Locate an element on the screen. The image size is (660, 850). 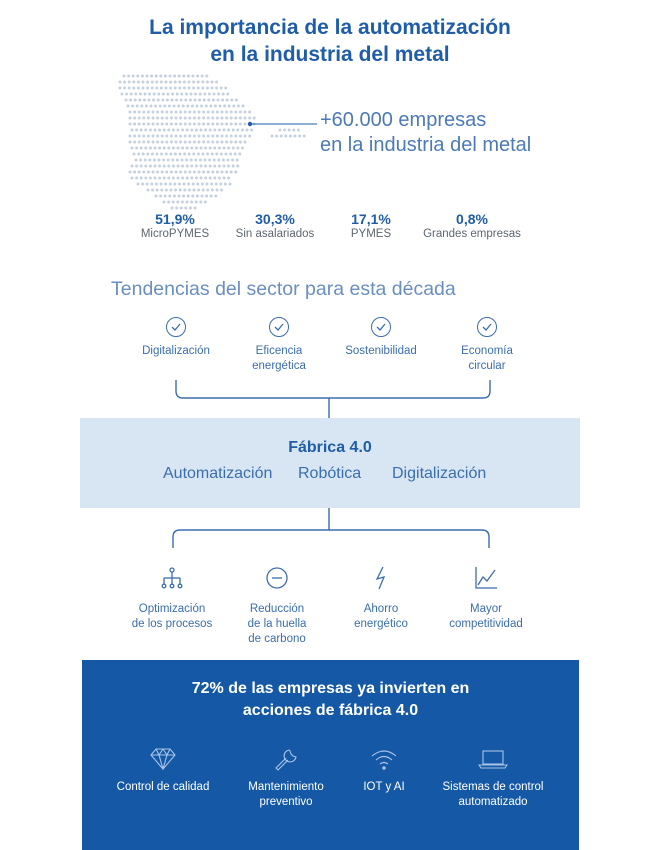
stat-sin-asalariados: 30,3% Sin asalariados is located at coordinates (275, 226).